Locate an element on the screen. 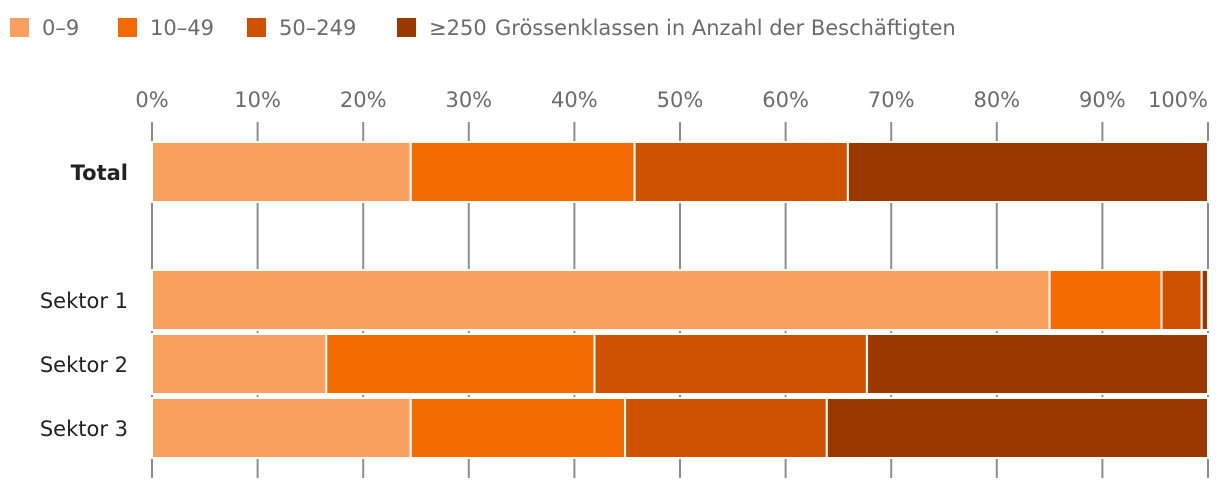 The height and width of the screenshot is (490, 1220). legend-label-4: ≥250 is located at coordinates (458, 28).